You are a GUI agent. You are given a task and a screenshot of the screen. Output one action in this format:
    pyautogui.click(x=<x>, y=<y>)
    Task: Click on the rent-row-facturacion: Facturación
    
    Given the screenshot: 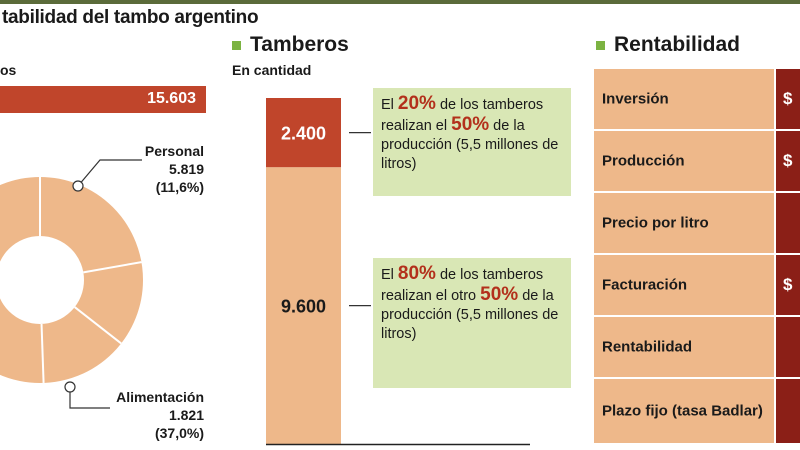 What is the action you would take?
    pyautogui.click(x=684, y=285)
    